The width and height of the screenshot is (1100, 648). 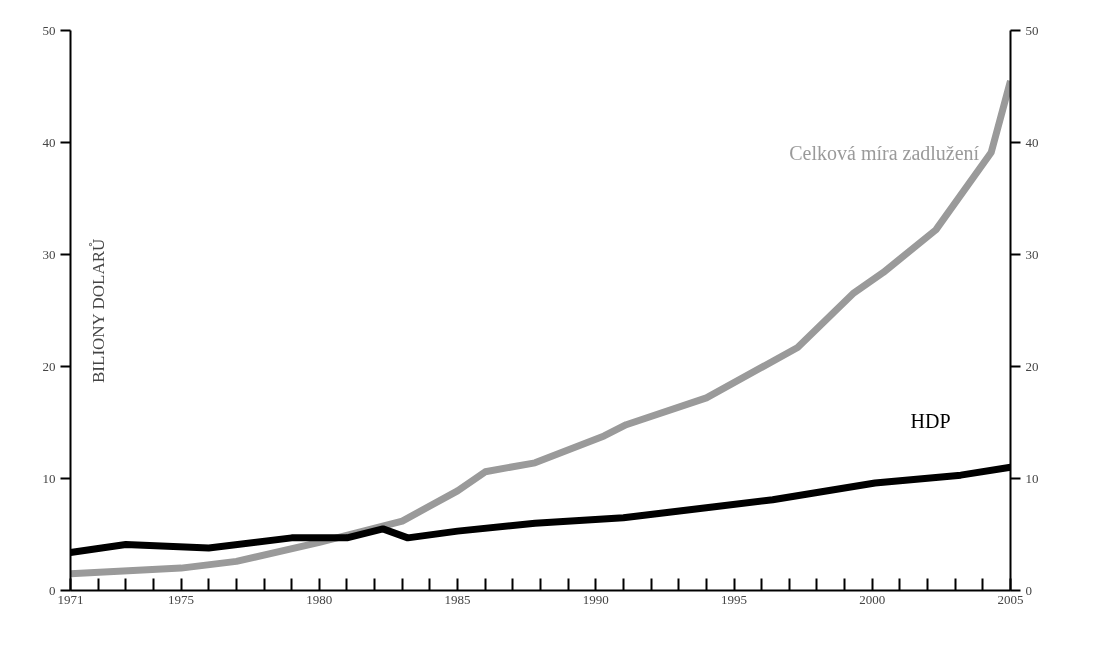 What do you see at coordinates (884, 152) in the screenshot?
I see `series-label: Celková míra zadlužení` at bounding box center [884, 152].